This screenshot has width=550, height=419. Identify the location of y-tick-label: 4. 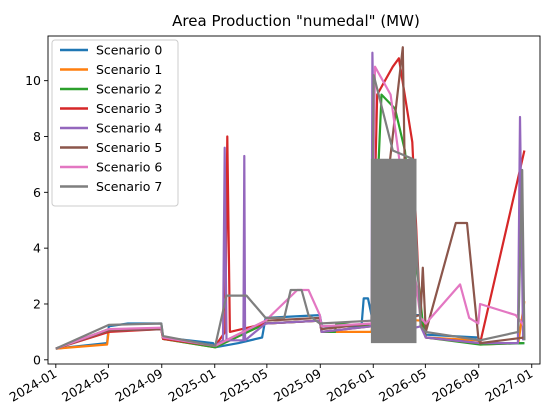
(37, 248).